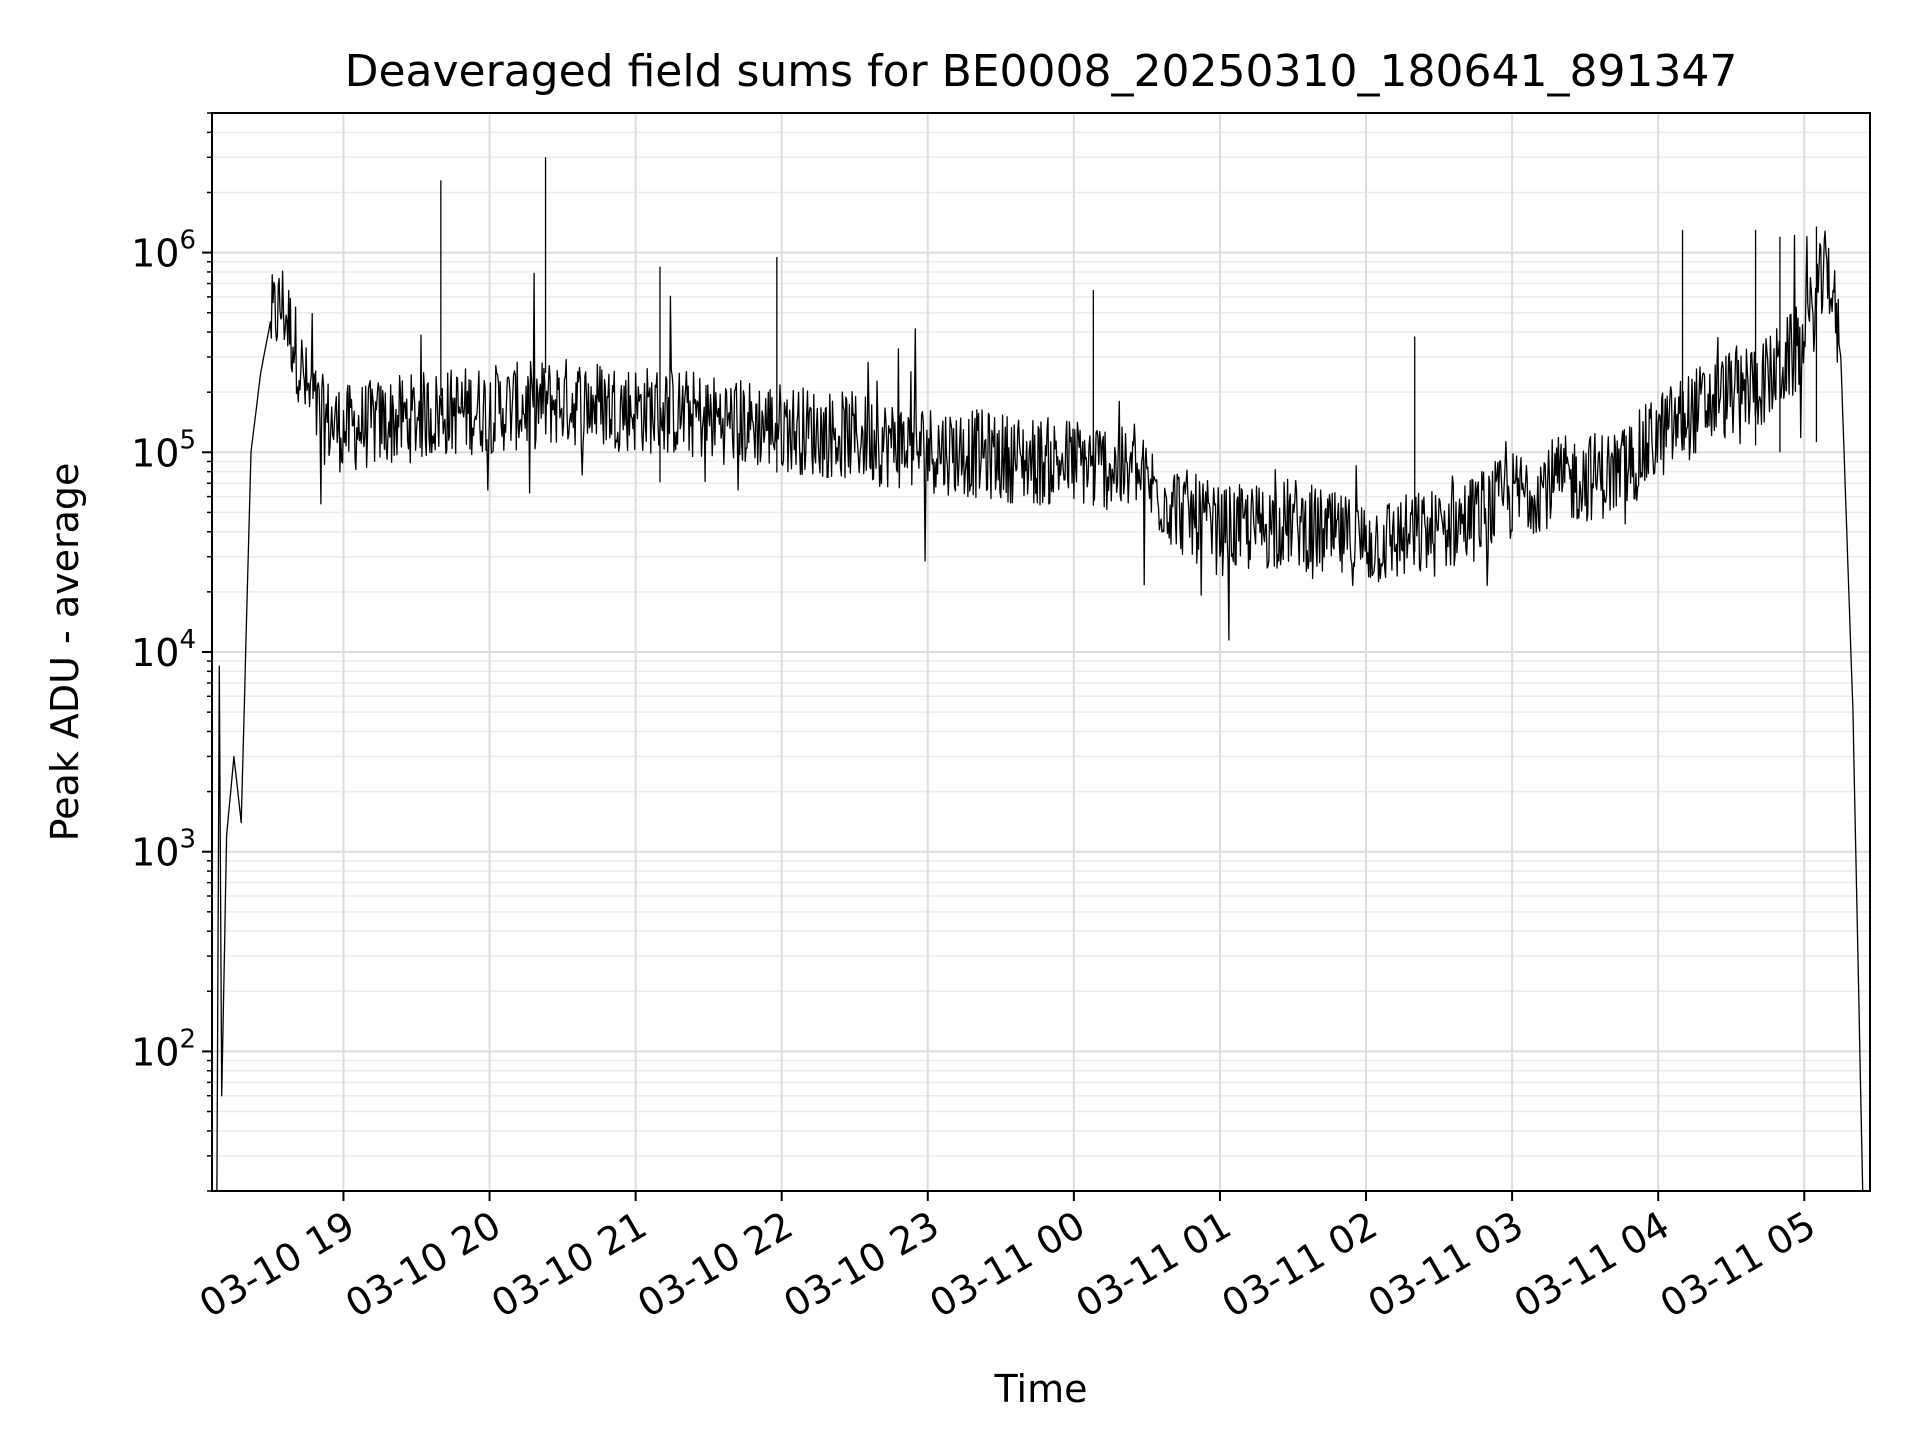  Describe the element at coordinates (163, 650) in the screenshot. I see `y-tick-label: 10⁴` at that location.